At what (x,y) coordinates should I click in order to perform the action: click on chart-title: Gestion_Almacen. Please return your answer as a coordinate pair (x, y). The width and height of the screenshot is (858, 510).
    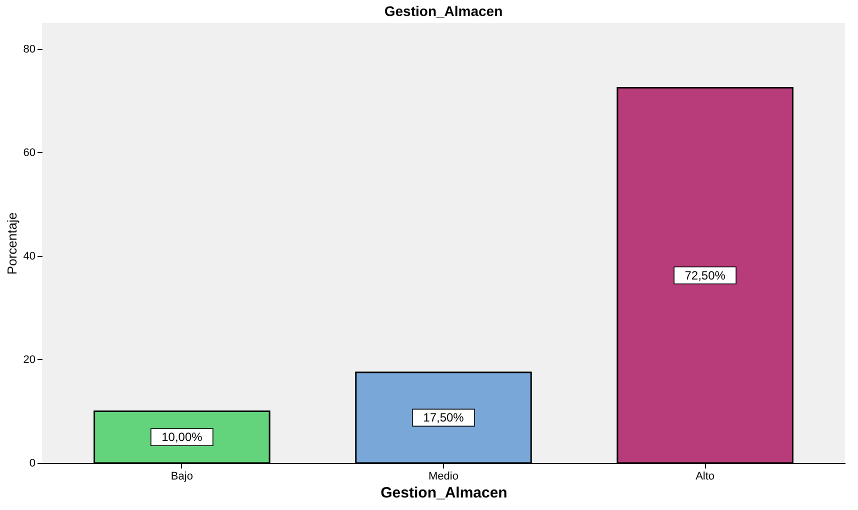
    Looking at the image, I should click on (443, 11).